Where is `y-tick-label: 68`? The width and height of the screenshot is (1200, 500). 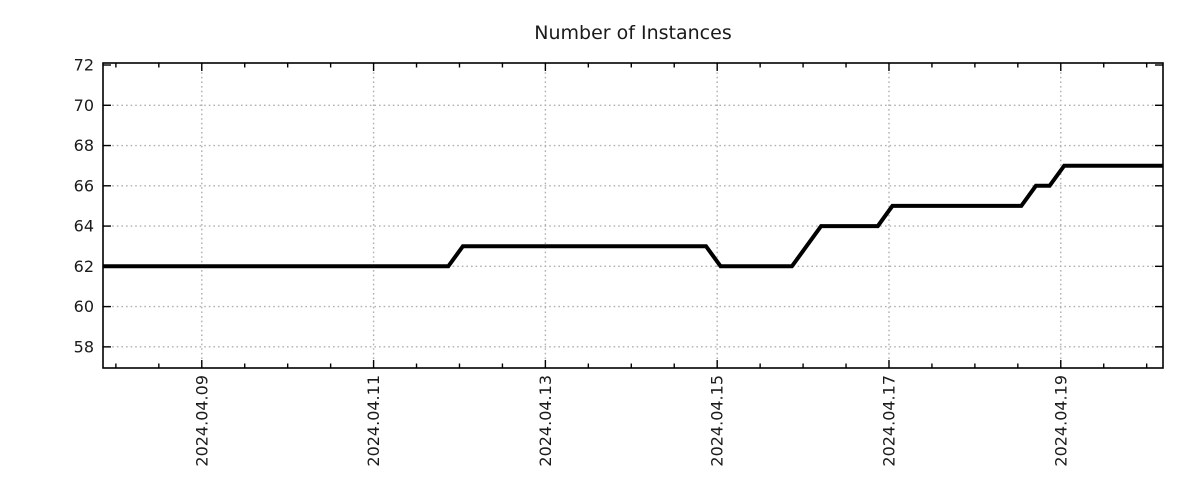 y-tick-label: 68 is located at coordinates (84, 145).